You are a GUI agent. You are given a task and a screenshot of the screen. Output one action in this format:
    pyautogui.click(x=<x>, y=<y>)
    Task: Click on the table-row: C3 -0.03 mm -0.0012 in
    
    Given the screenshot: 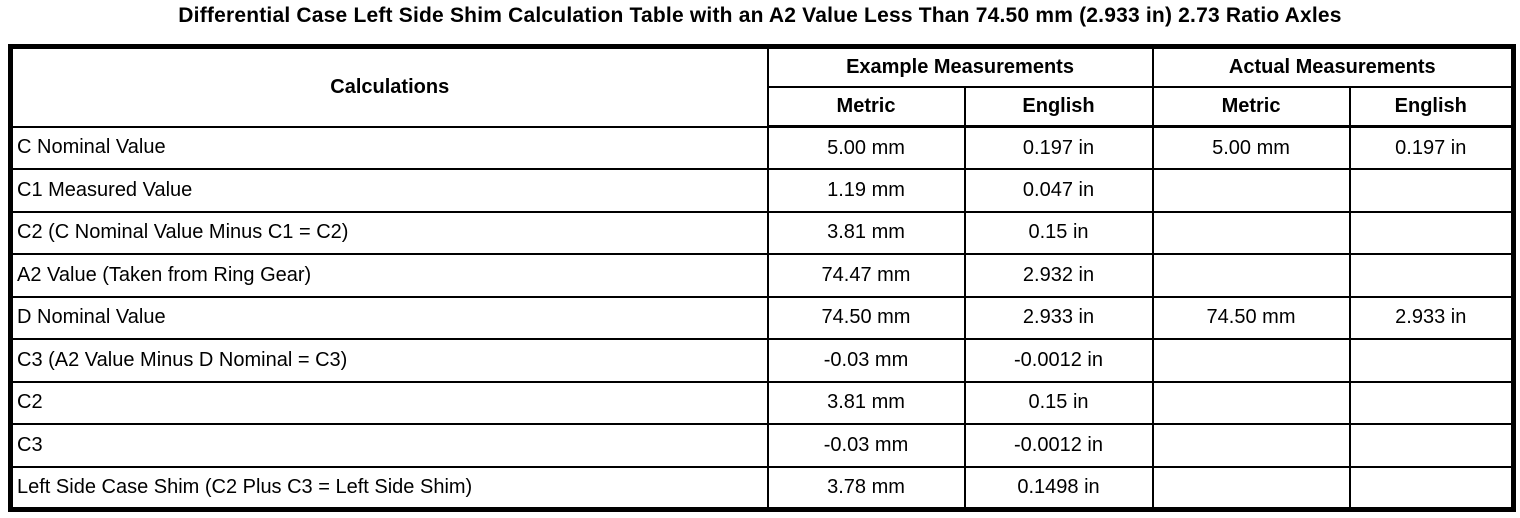 What is the action you would take?
    pyautogui.click(x=762, y=445)
    